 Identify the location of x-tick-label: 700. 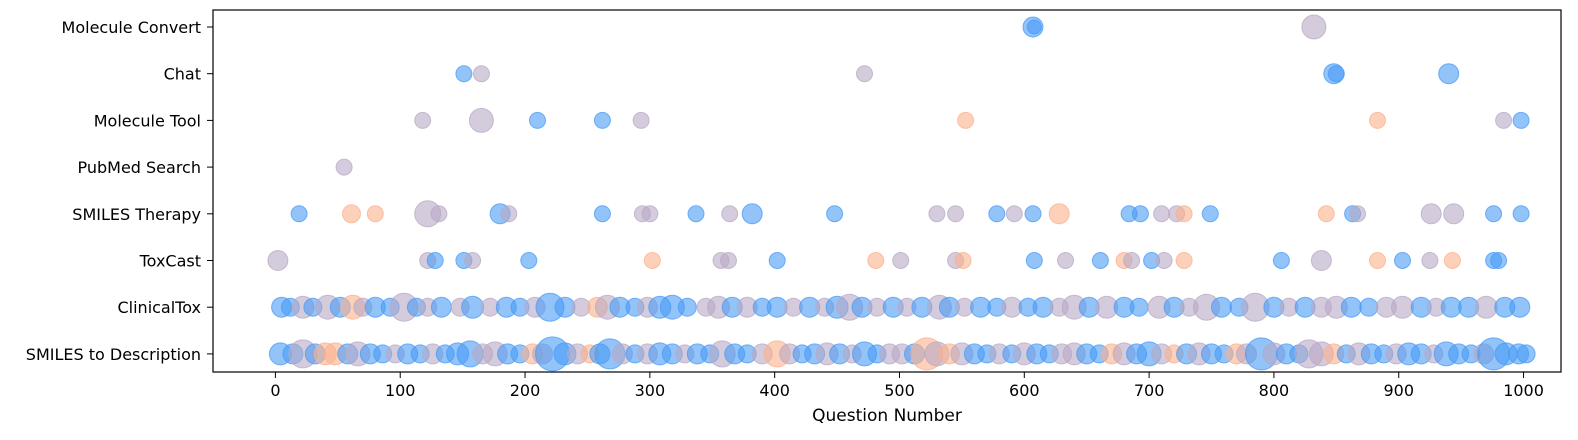
(1149, 390).